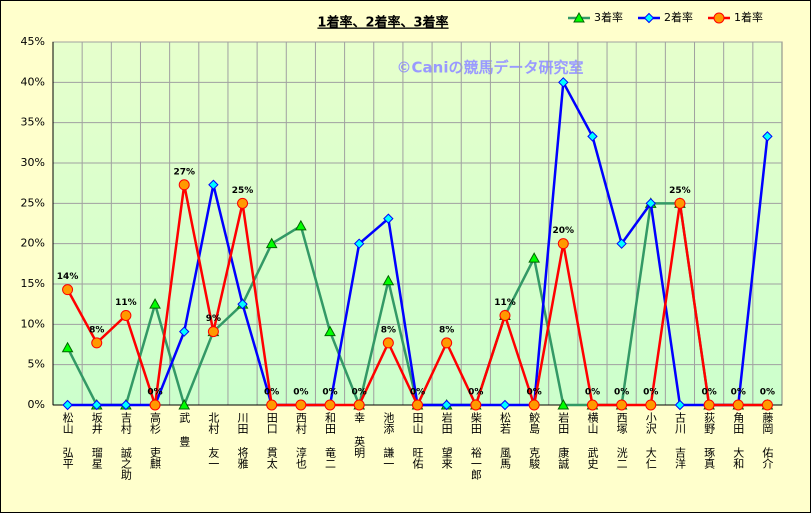 Image resolution: width=811 pixels, height=513 pixels. I want to click on x-tick-label: 武 豊, so click(184, 429).